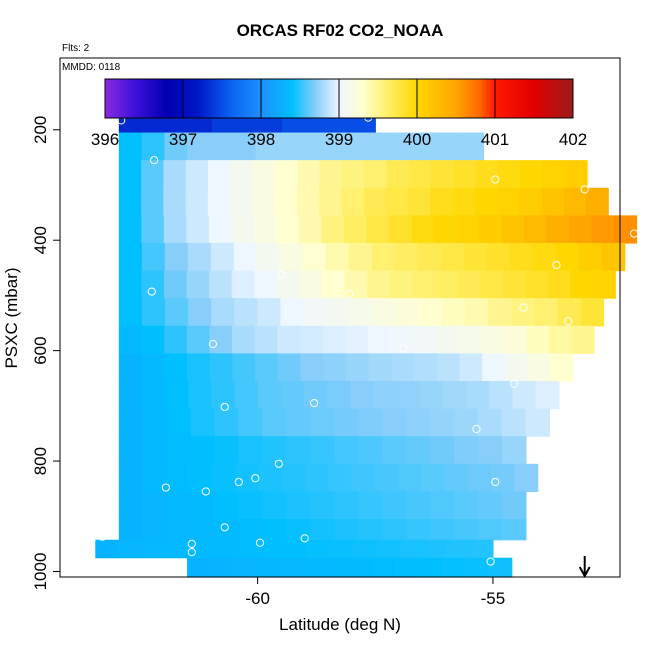 The image size is (650, 650). I want to click on colorbar-tick-label: 398, so click(261, 139).